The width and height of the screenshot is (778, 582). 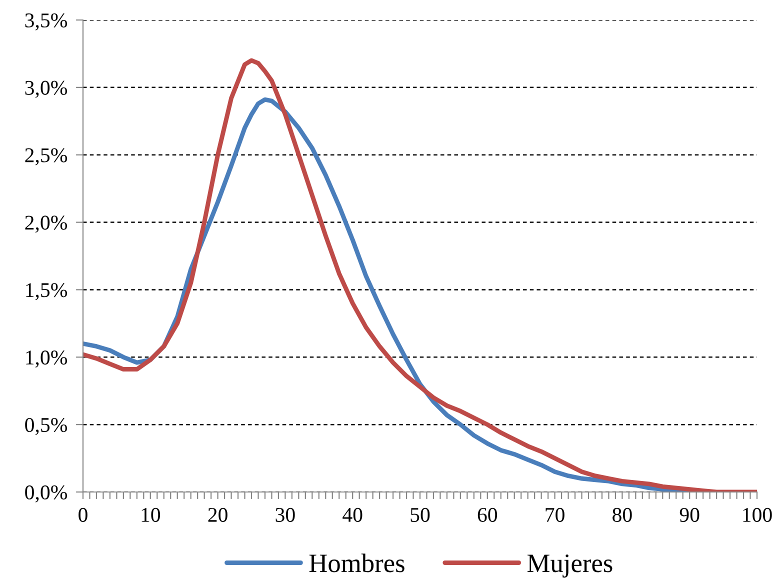 What do you see at coordinates (83, 515) in the screenshot?
I see `x-tick-label: 0` at bounding box center [83, 515].